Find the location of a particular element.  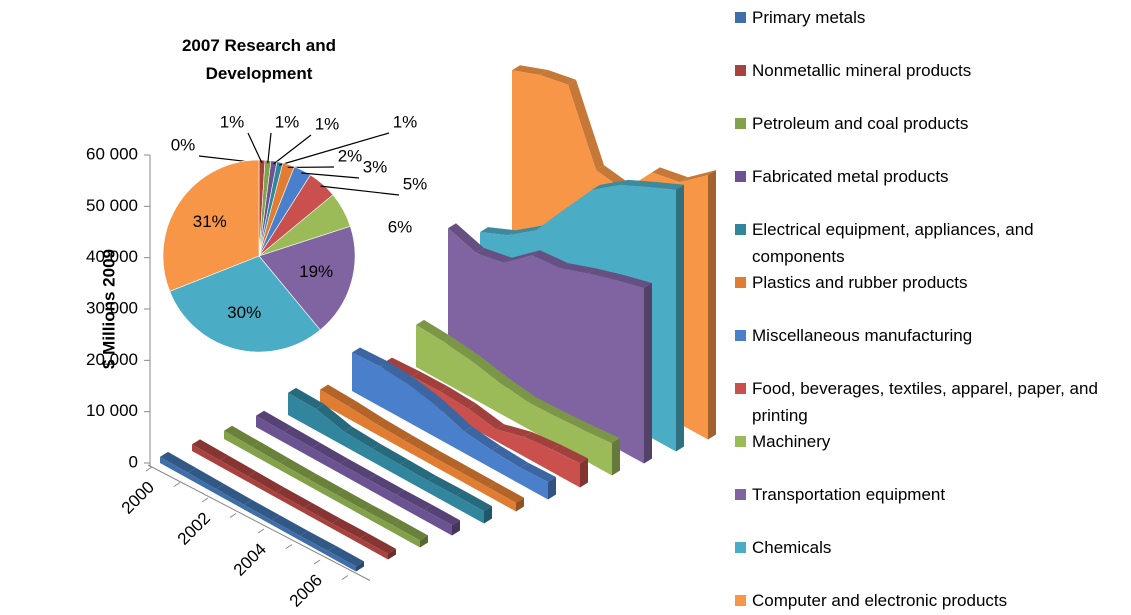

legend-label: Petroleum and coal products is located at coordinates (860, 123).